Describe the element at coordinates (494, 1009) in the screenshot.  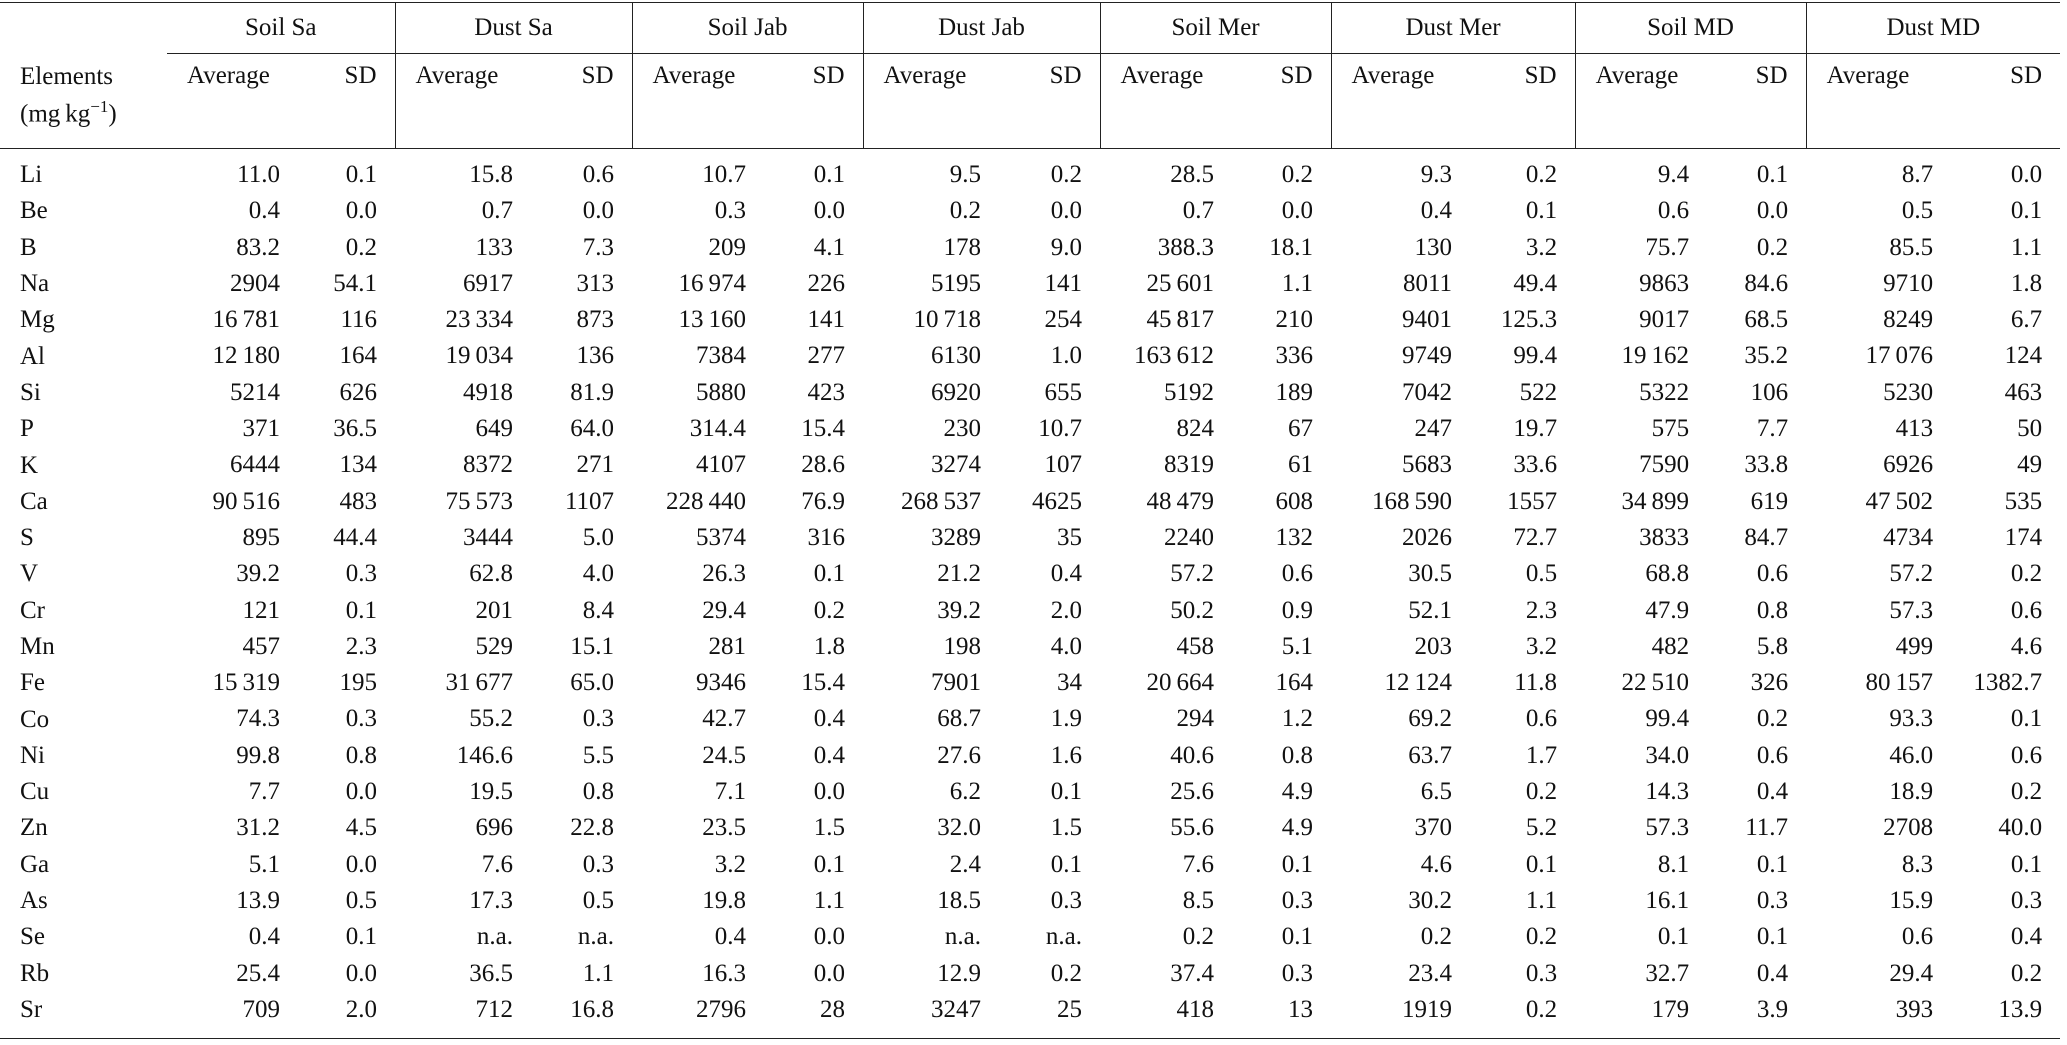
I see `average-cell: 712` at that location.